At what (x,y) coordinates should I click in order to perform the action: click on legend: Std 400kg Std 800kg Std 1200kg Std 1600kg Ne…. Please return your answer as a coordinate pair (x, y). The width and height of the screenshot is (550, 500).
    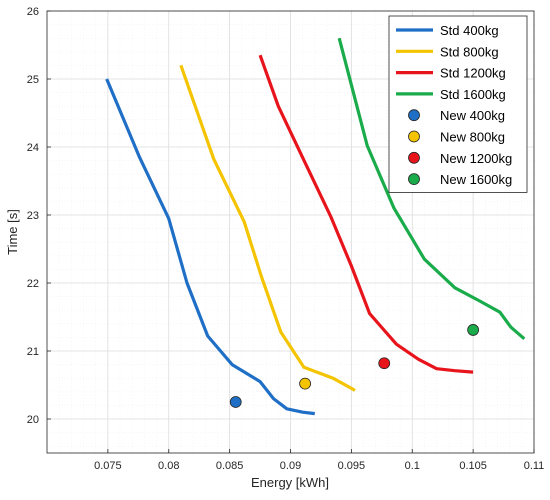
    Looking at the image, I should click on (458, 104).